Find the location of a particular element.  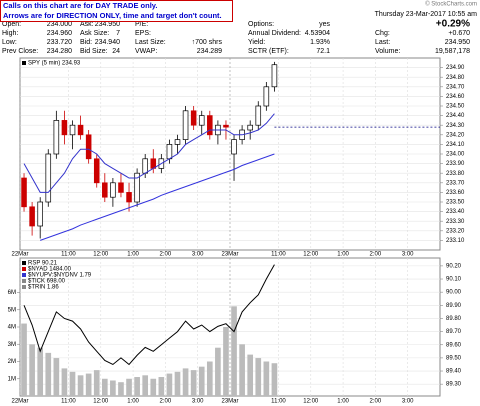

y2-tick-label: 3M is located at coordinates (12, 345).